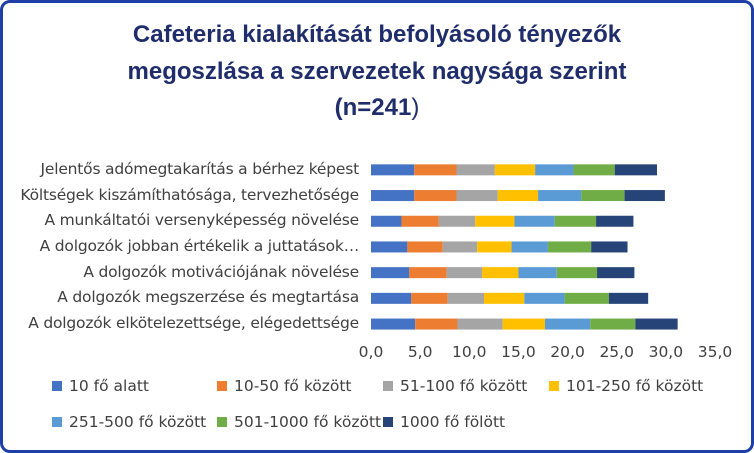 This screenshot has width=754, height=453. What do you see at coordinates (308, 422) in the screenshot?
I see `legend-label: 501-1000 fő között` at bounding box center [308, 422].